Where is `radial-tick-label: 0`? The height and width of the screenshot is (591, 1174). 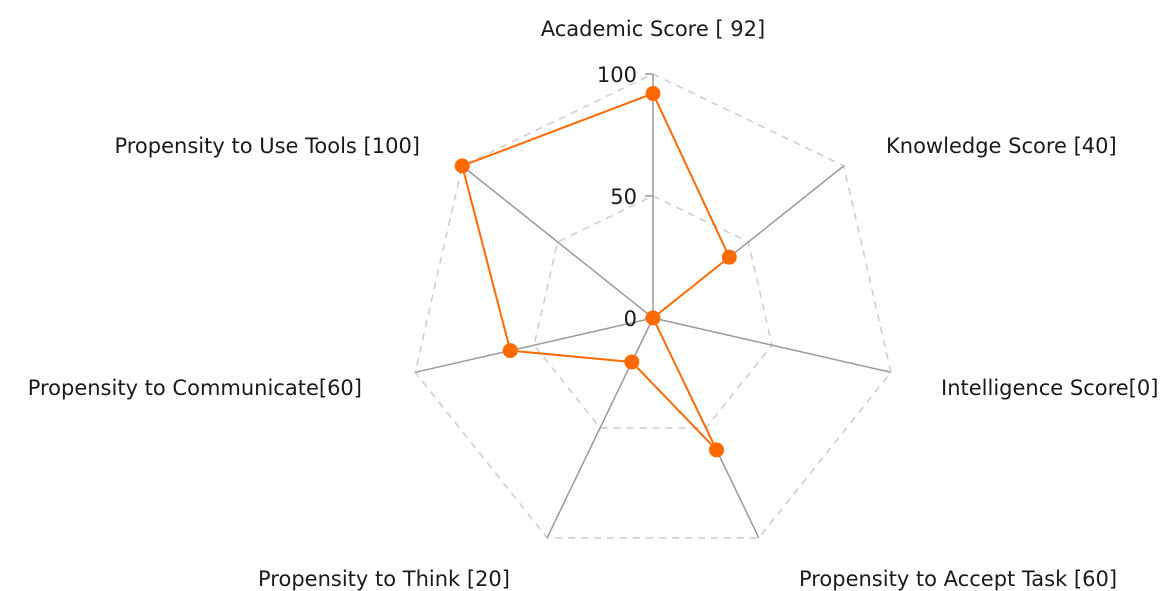 radial-tick-label: 0 is located at coordinates (630, 319).